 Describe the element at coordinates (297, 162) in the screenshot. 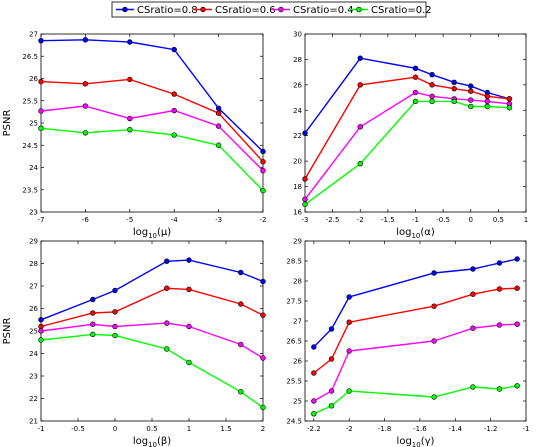

I see `y-tick-label: 20` at that location.